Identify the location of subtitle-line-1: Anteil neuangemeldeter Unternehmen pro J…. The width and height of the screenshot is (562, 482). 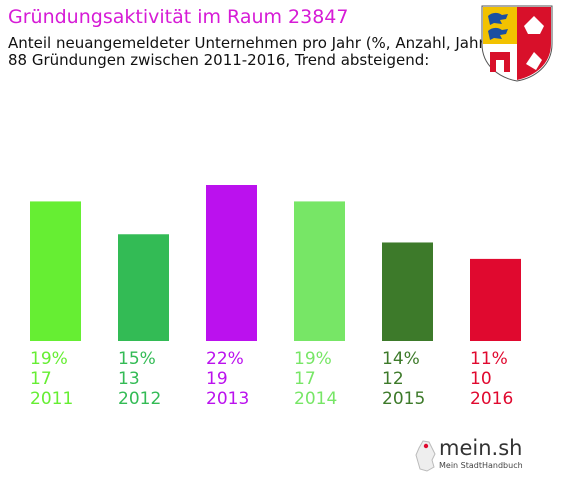
(249, 43).